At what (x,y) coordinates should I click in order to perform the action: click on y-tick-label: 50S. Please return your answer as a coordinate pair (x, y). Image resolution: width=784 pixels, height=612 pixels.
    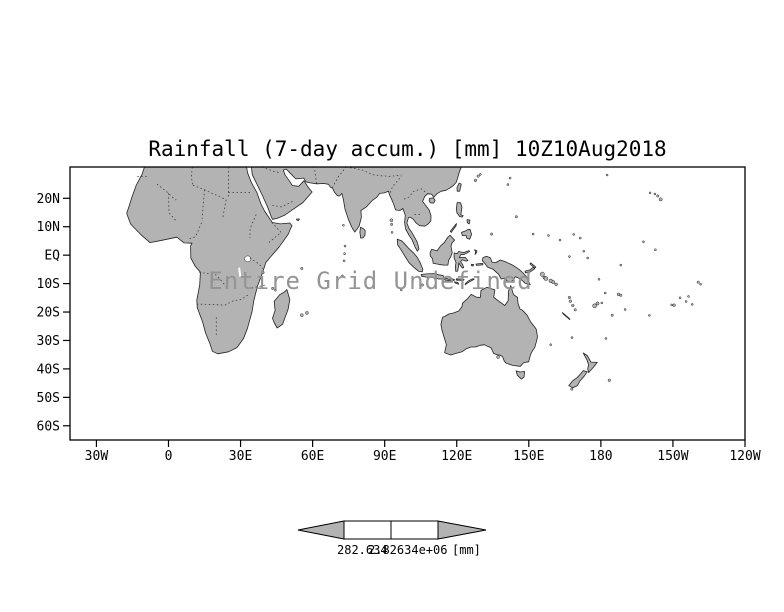
    Looking at the image, I should click on (48, 398).